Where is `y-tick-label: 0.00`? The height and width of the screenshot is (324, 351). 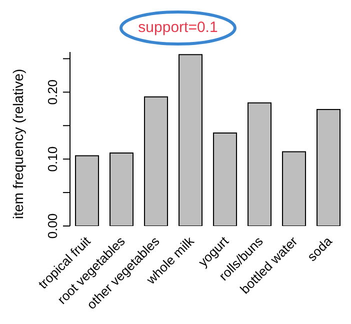
y-tick-label: 0.00 is located at coordinates (52, 226).